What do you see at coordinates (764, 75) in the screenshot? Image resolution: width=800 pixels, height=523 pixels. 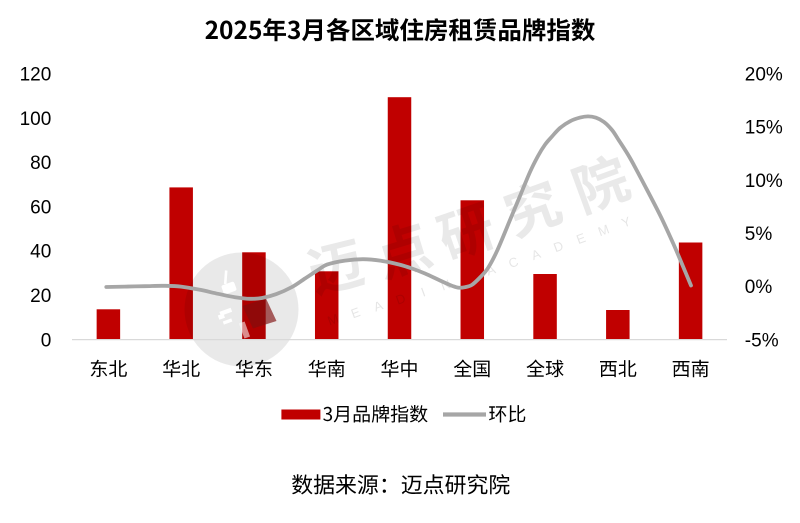 I see `svg-text: 20%` at bounding box center [764, 75].